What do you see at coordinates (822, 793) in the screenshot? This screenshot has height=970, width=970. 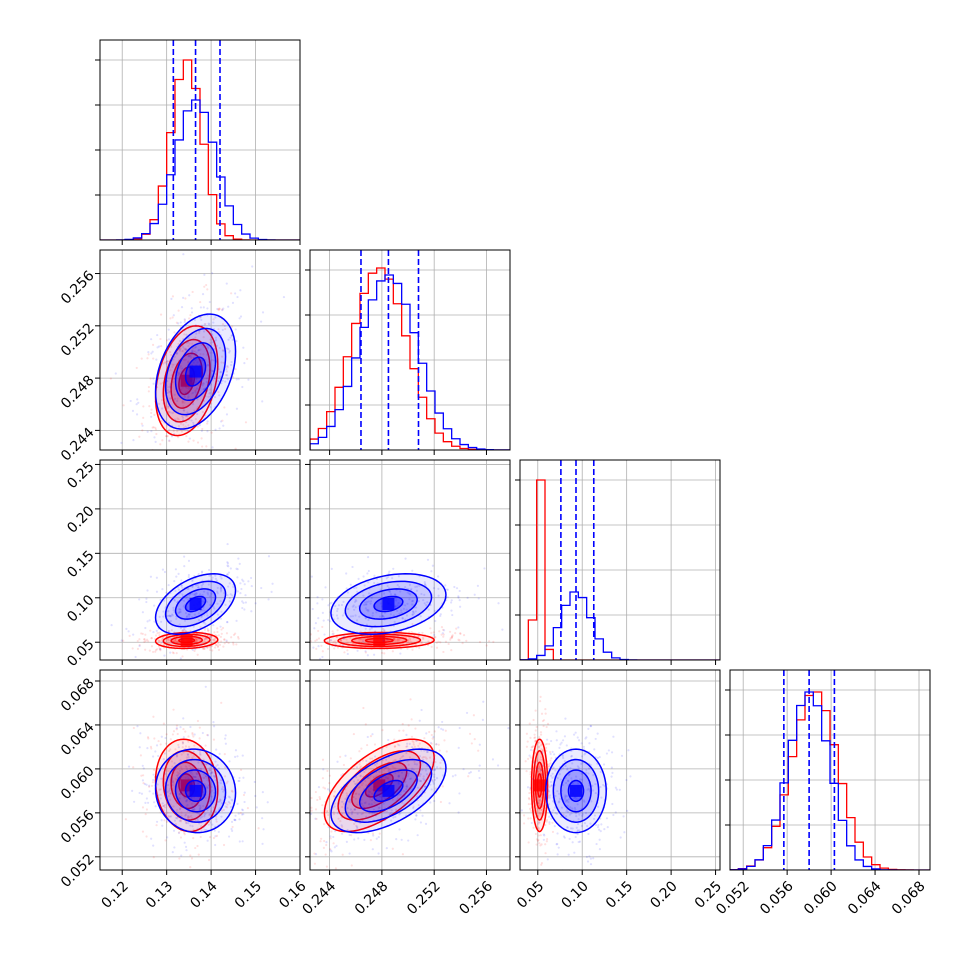 I see `histogram-panel-3: 0.052 0.056 0.060 0.064 0.068` at bounding box center [822, 793].